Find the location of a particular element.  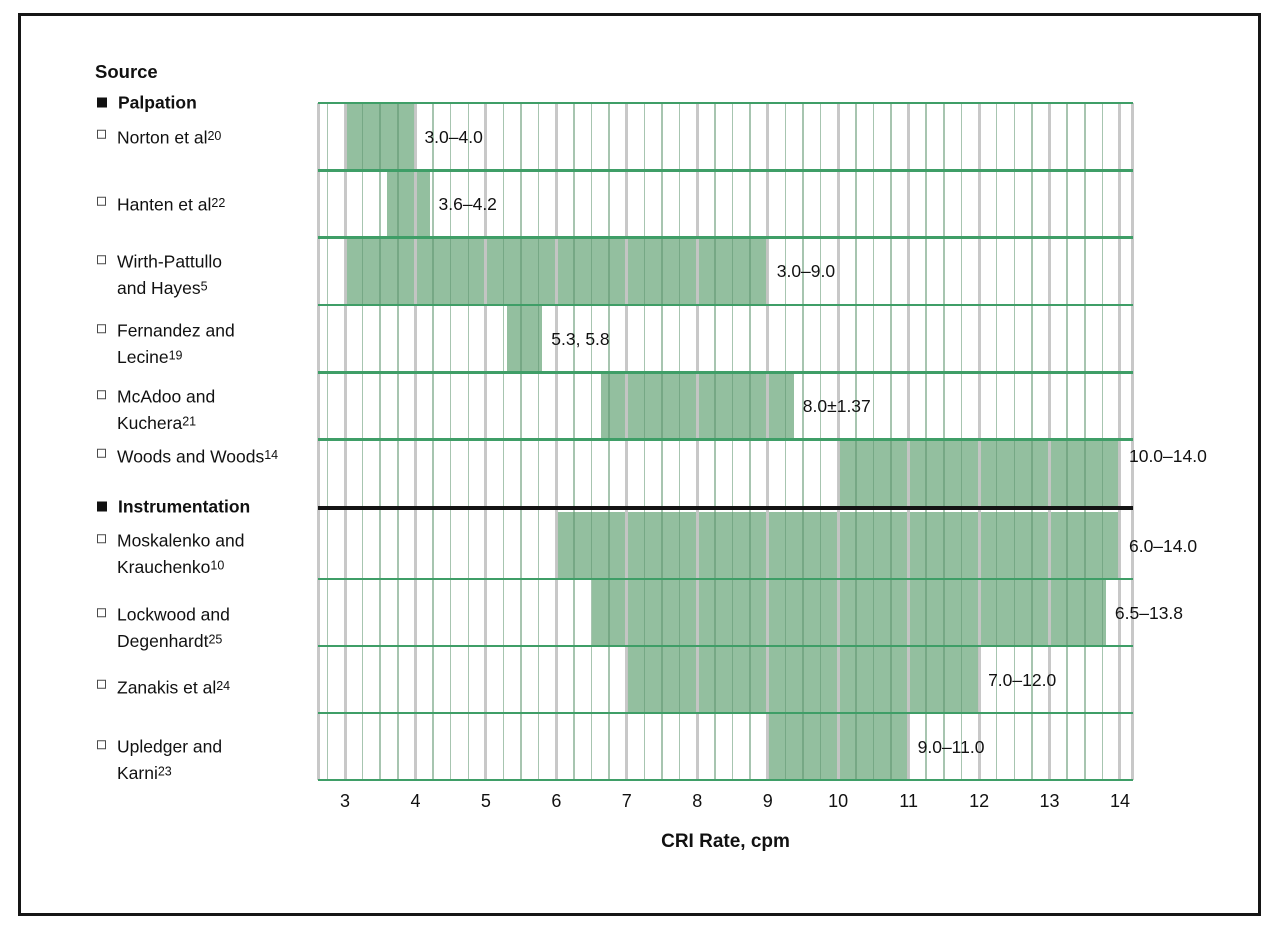

source-label-line: Degenhardt25 is located at coordinates (170, 640).